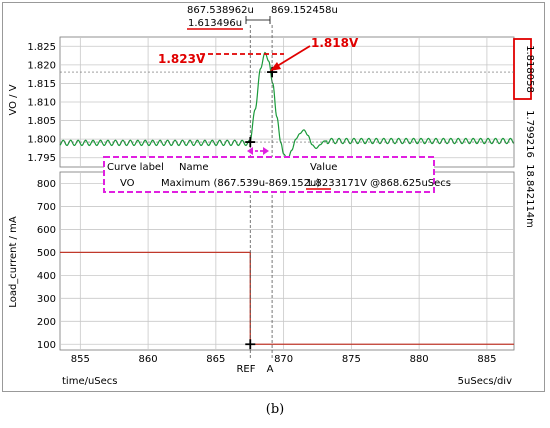  Describe the element at coordinates (41, 140) in the screenshot. I see `vo-y-tick-label: 1.800` at that location.